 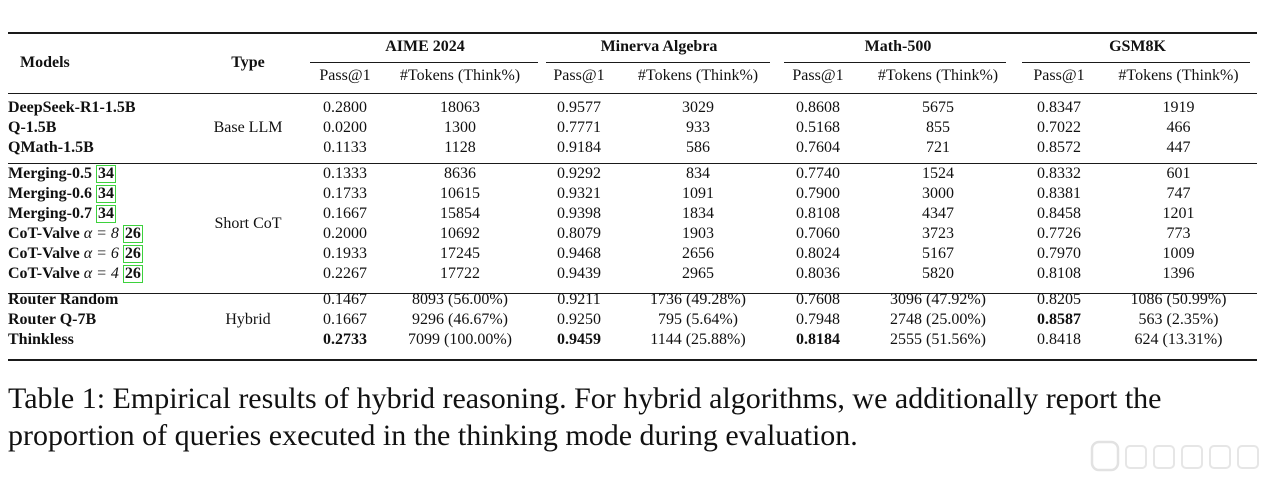 I want to click on pass-at-1-value: 0.7604, so click(x=818, y=147).